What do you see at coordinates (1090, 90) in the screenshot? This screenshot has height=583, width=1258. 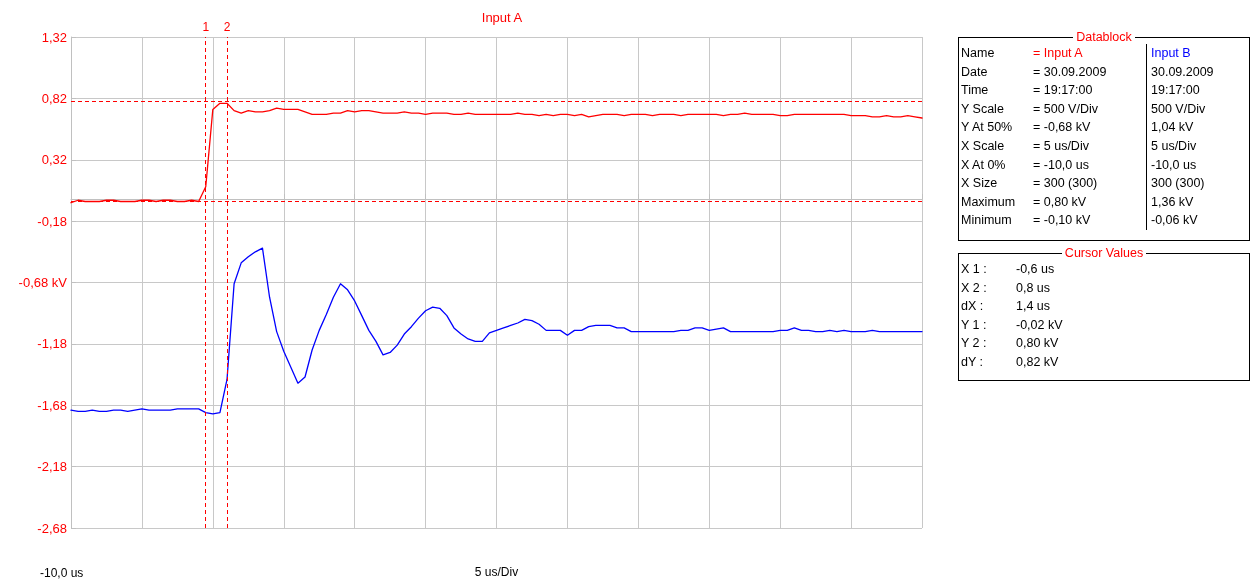 I see `text: = 19:17:00` at bounding box center [1090, 90].